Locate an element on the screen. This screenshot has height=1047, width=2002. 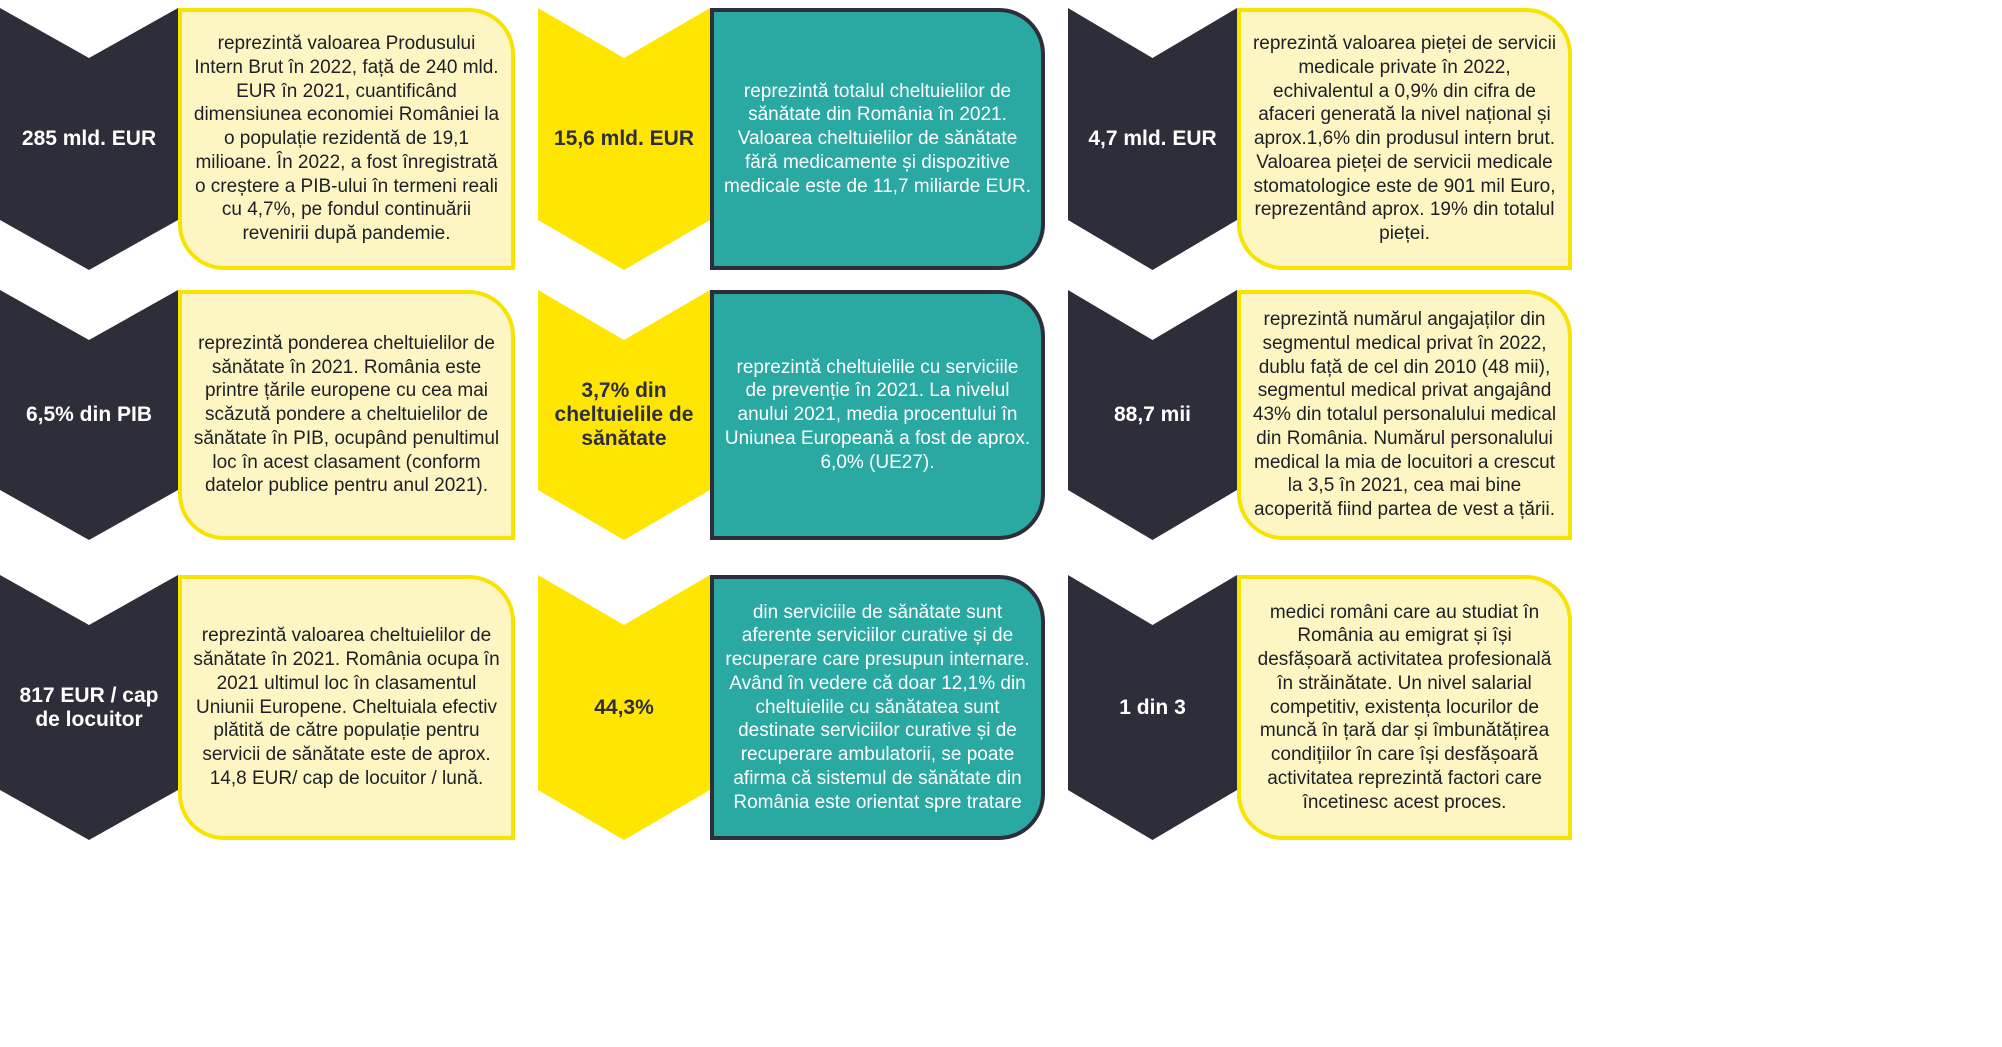
stat-chevron: 15,6 mld. EUR is located at coordinates (624, 139).